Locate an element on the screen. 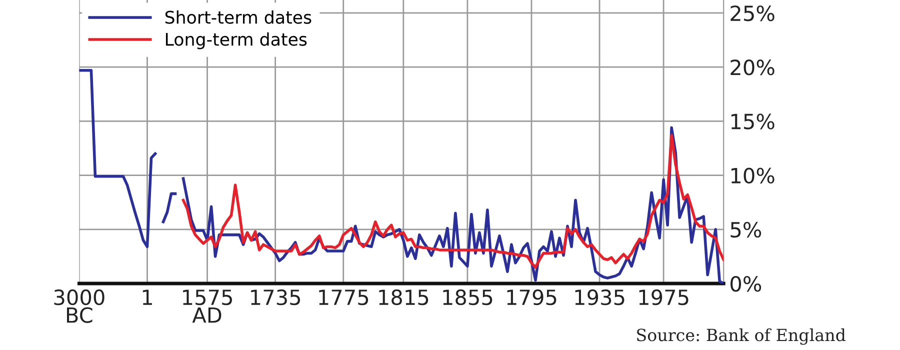 This screenshot has width=900, height=350. source-note: Source: Bank of England is located at coordinates (741, 336).